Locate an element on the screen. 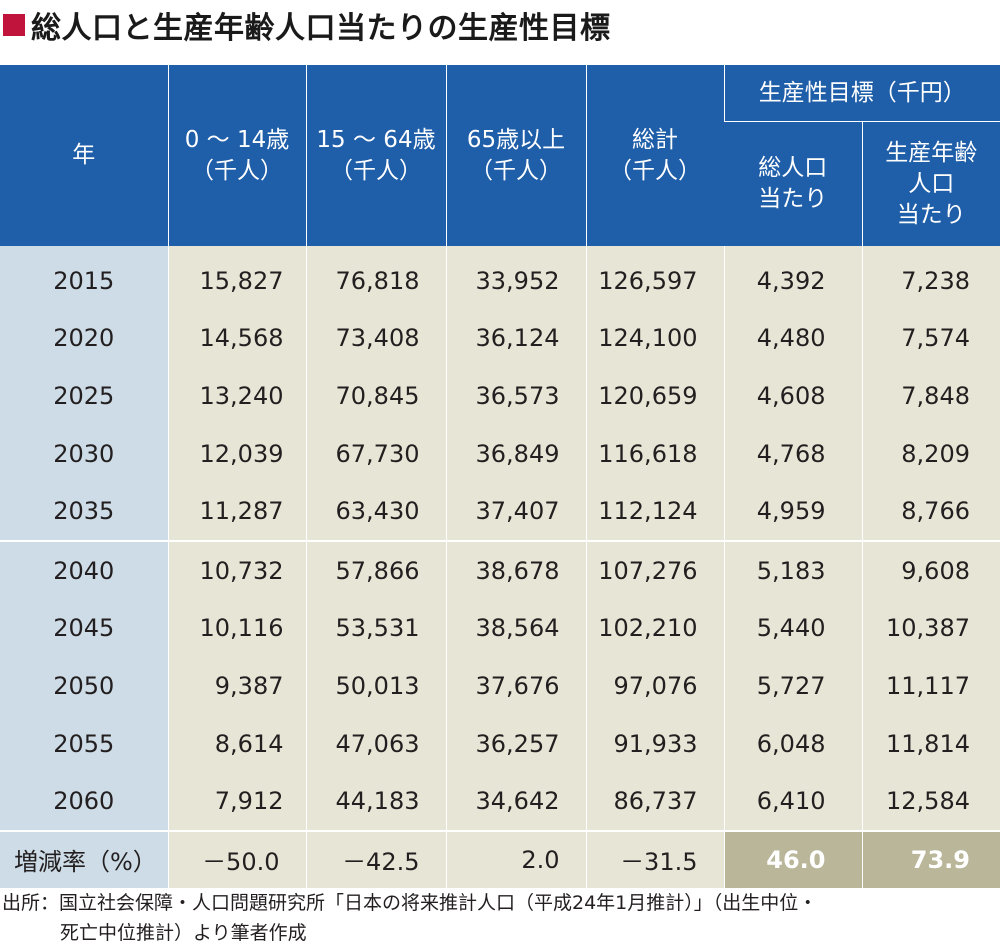  header-age-65-plus: 65歳以上 （千人） is located at coordinates (515, 155).